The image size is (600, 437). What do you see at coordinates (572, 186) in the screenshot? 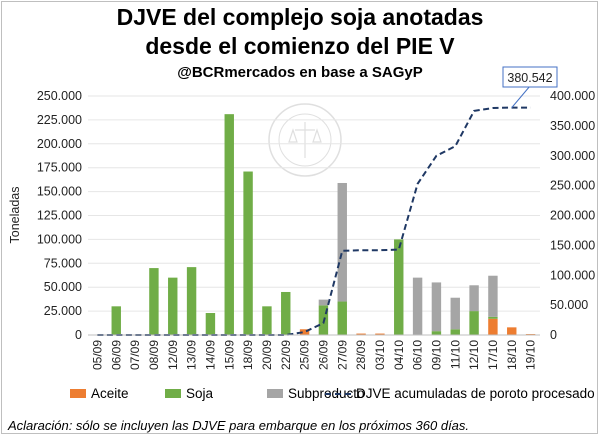
I see `y2-tick-label: 250.000` at bounding box center [572, 186].